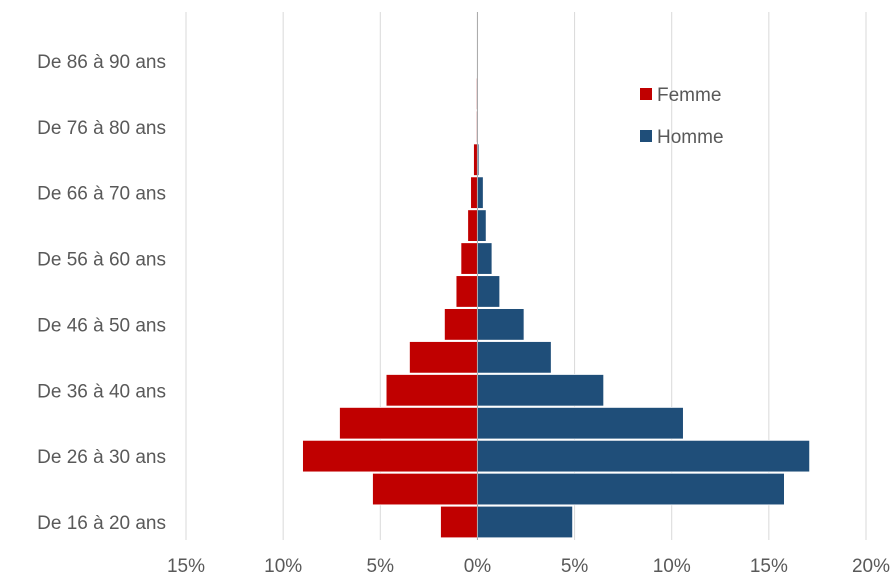  I want to click on legend-label-femme: Femme, so click(689, 95).